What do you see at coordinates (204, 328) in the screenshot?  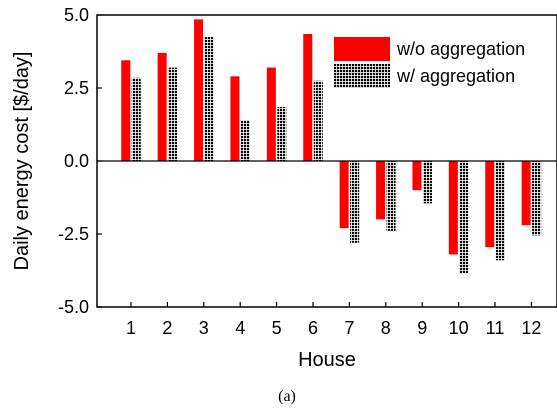 I see `x-tick-label: 3` at bounding box center [204, 328].